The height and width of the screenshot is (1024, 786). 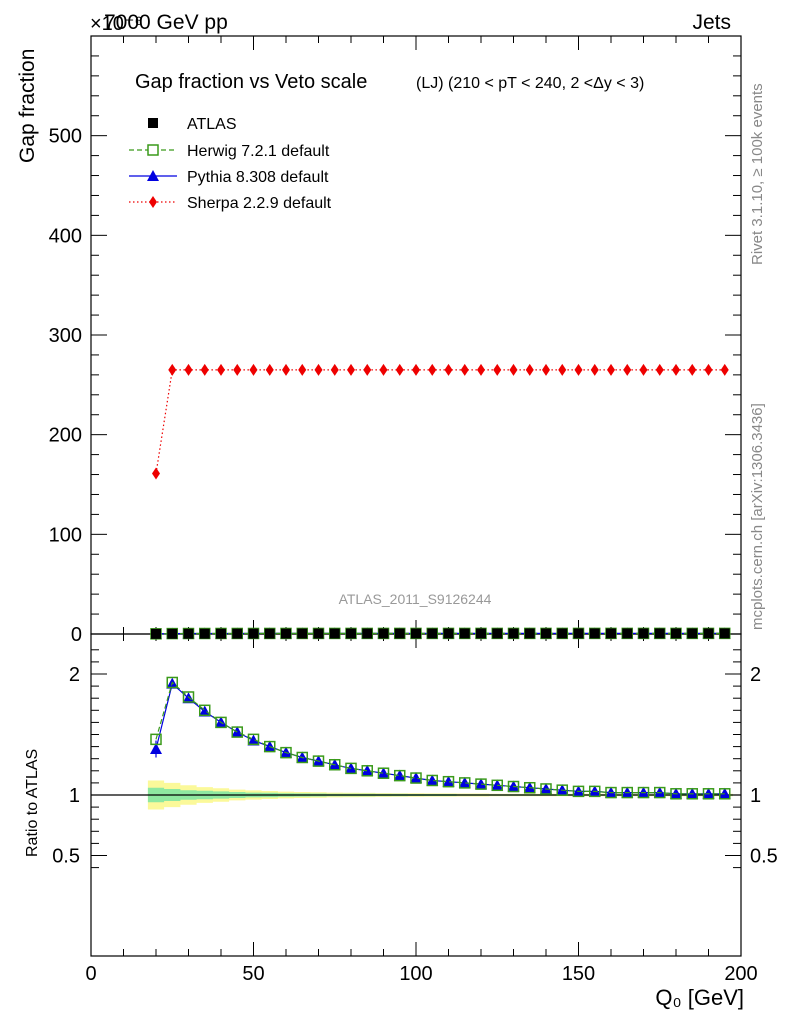 What do you see at coordinates (153, 123) in the screenshot?
I see `legend-marker-atlas` at bounding box center [153, 123].